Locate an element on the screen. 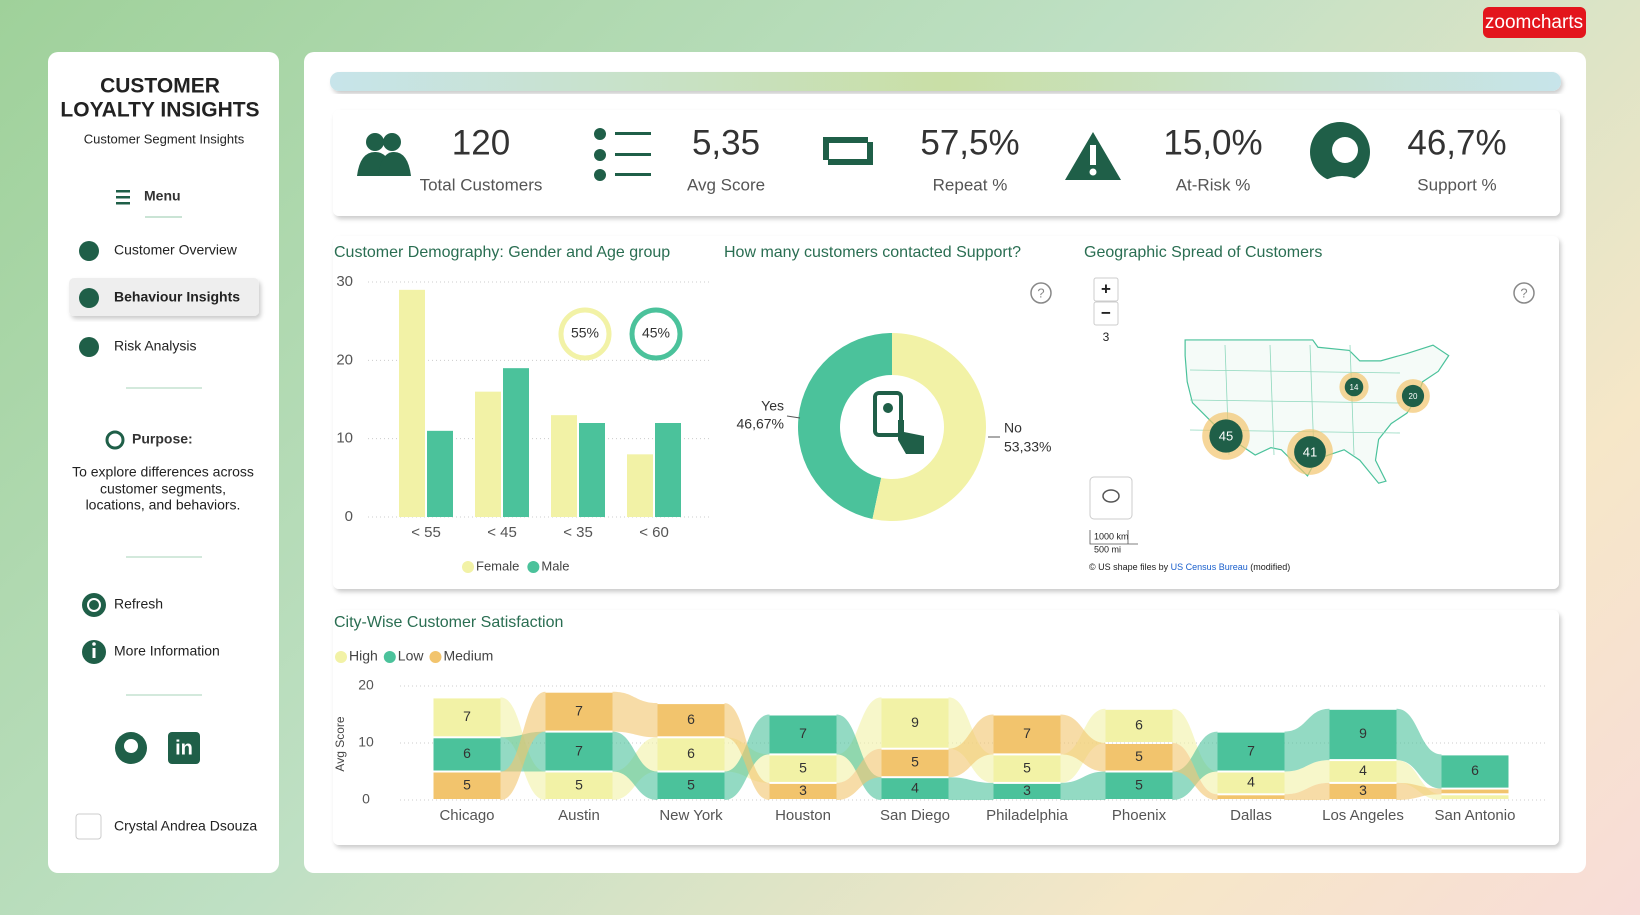  app-title: CUSTOMER is located at coordinates (160, 86).